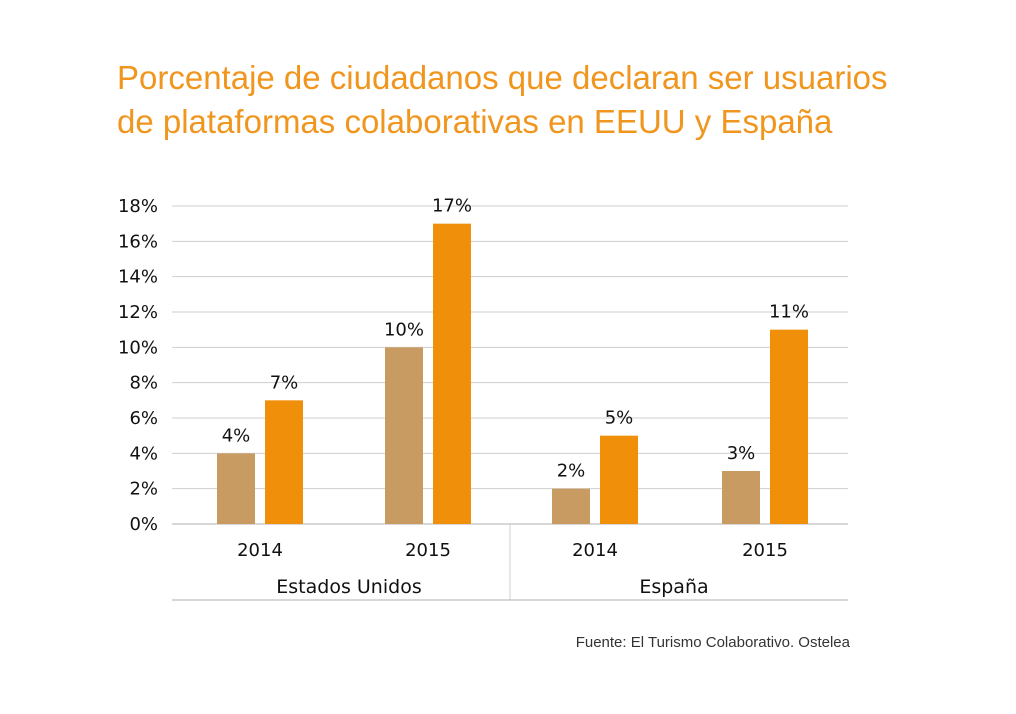 Image resolution: width=1016 pixels, height=714 pixels. I want to click on data-label: 7%, so click(284, 382).